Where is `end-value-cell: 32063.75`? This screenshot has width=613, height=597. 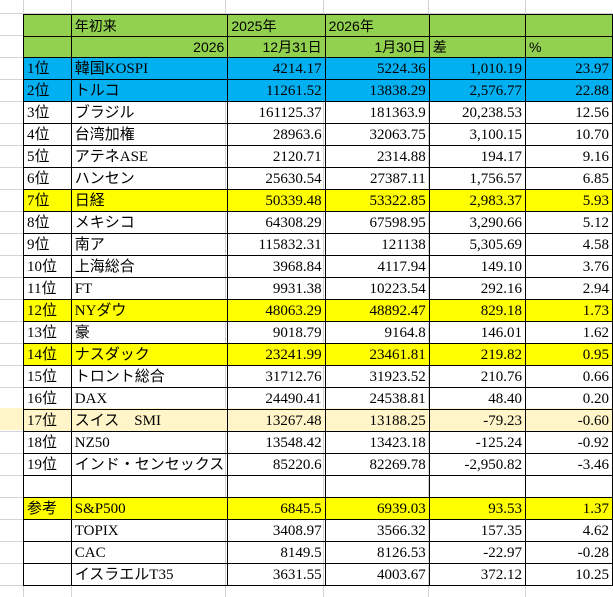 end-value-cell: 32063.75 is located at coordinates (377, 134).